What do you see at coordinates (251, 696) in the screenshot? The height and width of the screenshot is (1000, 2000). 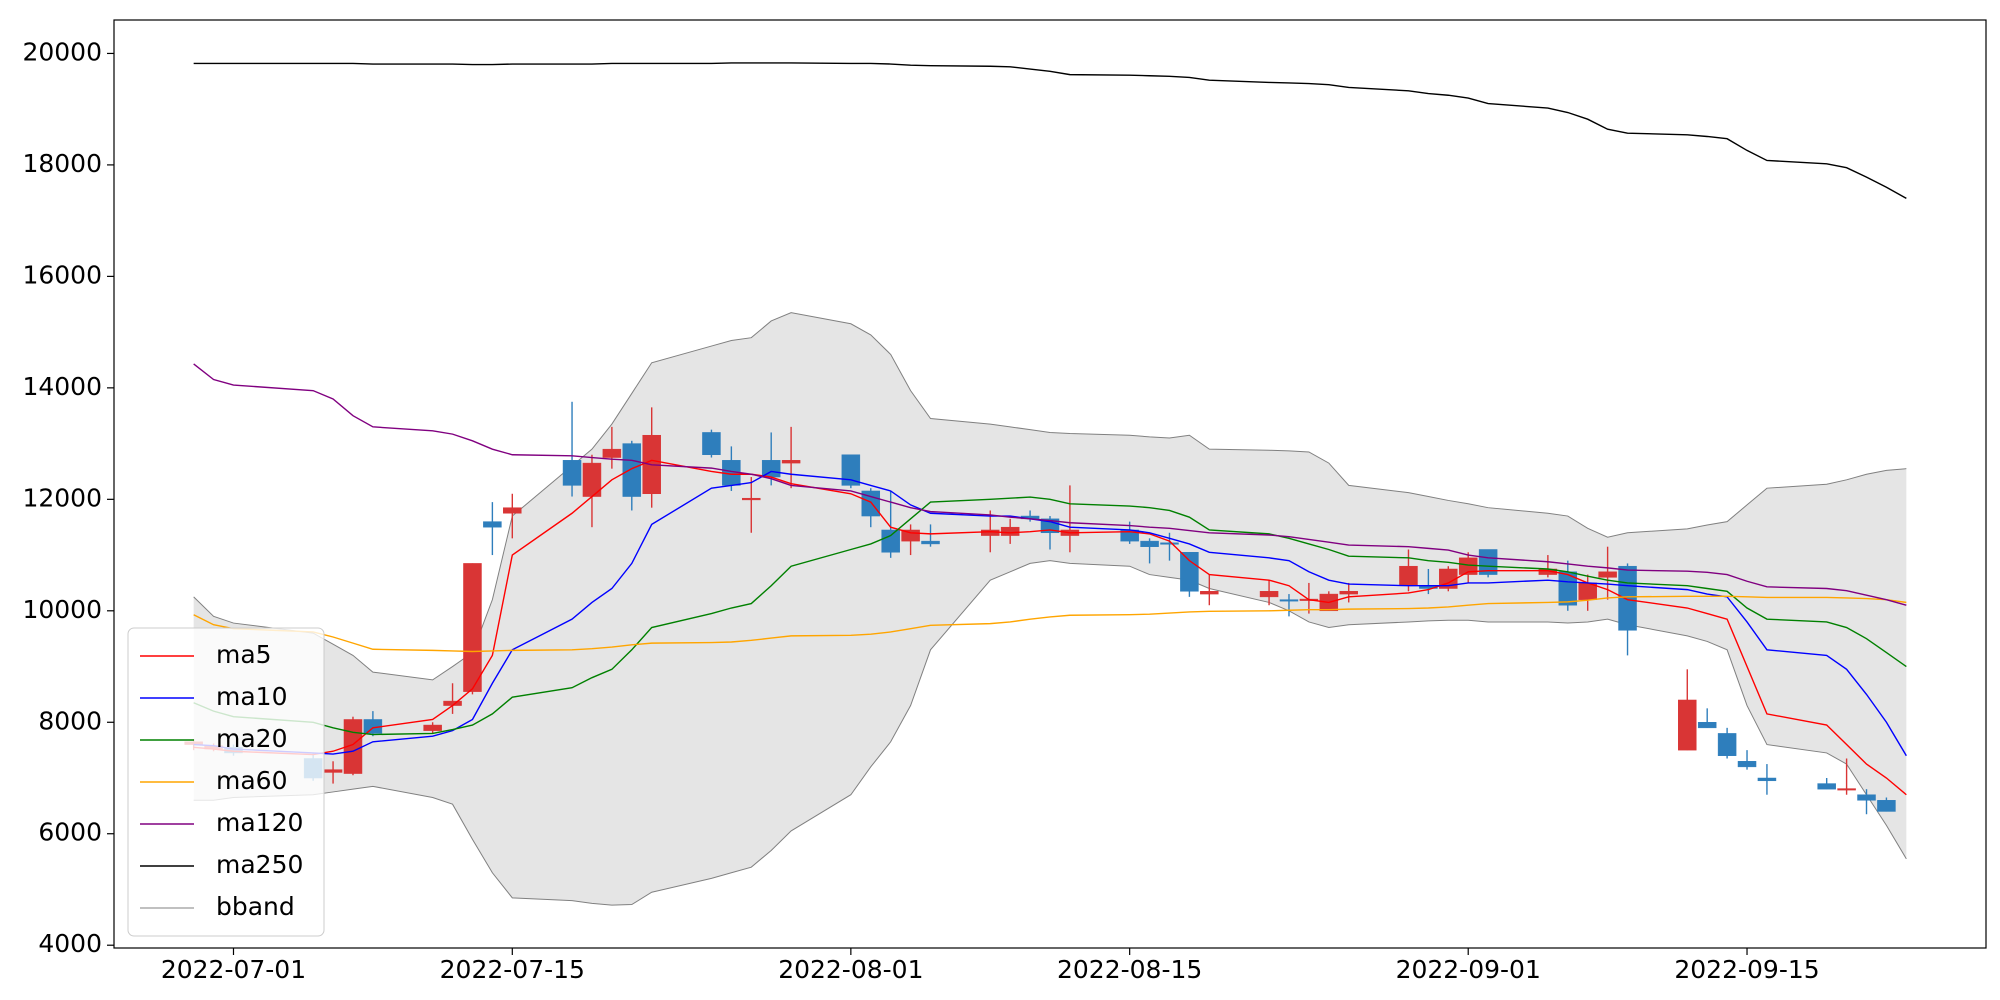 I see `legend-label: ma10` at bounding box center [251, 696].